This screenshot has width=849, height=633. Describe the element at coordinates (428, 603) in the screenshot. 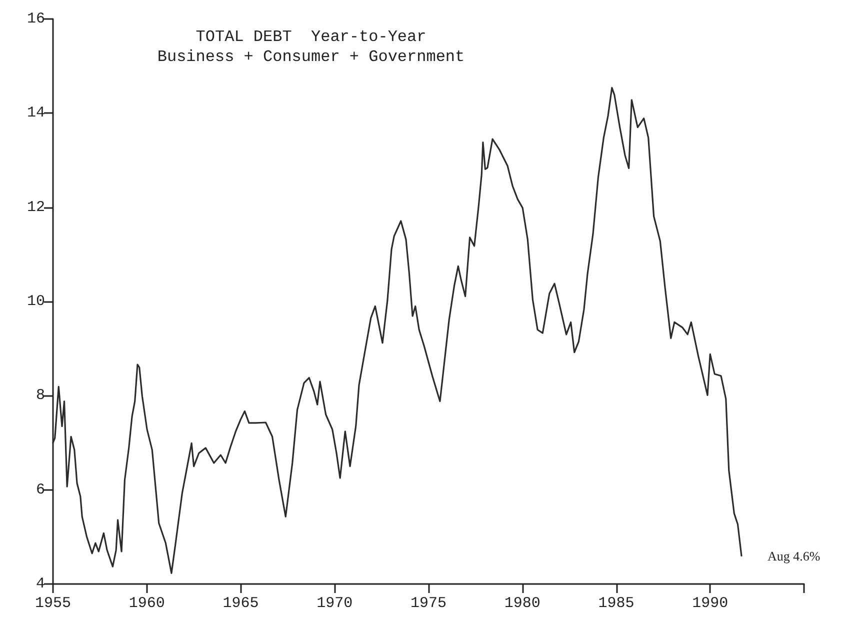

I see `x-tick-label: 1975` at that location.